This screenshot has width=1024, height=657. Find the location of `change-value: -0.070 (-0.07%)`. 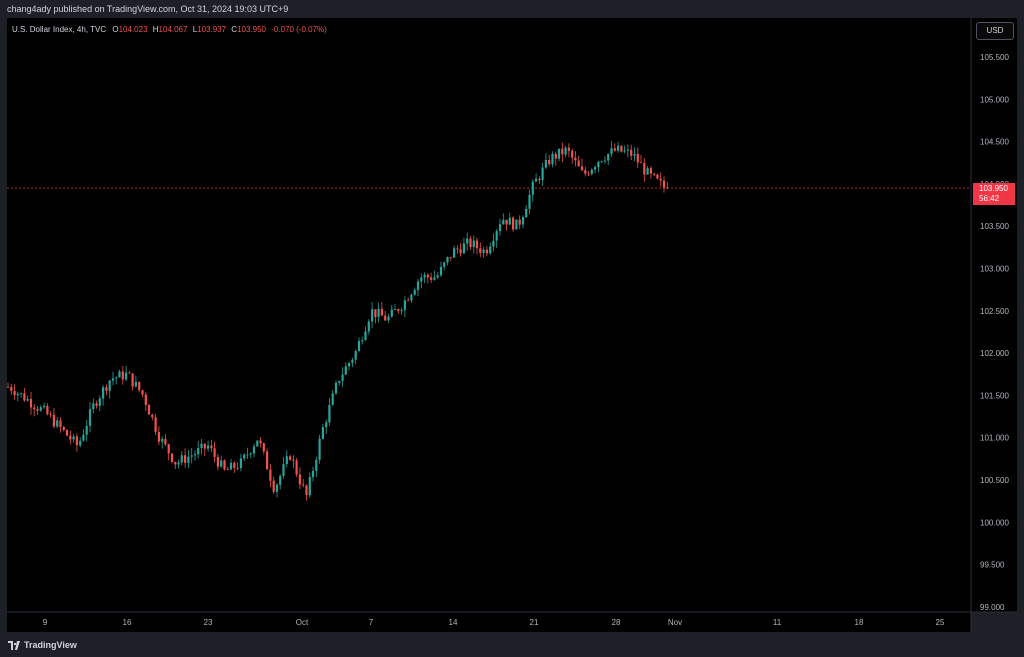

change-value: -0.070 (-0.07%) is located at coordinates (299, 29).